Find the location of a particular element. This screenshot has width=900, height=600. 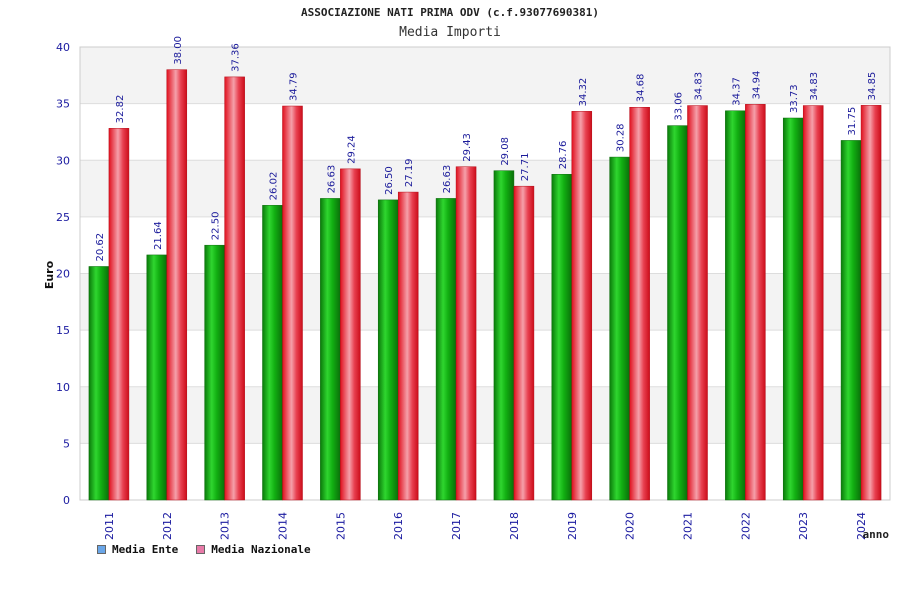

legend: Media Ente Media Nazionale is located at coordinates (204, 549).